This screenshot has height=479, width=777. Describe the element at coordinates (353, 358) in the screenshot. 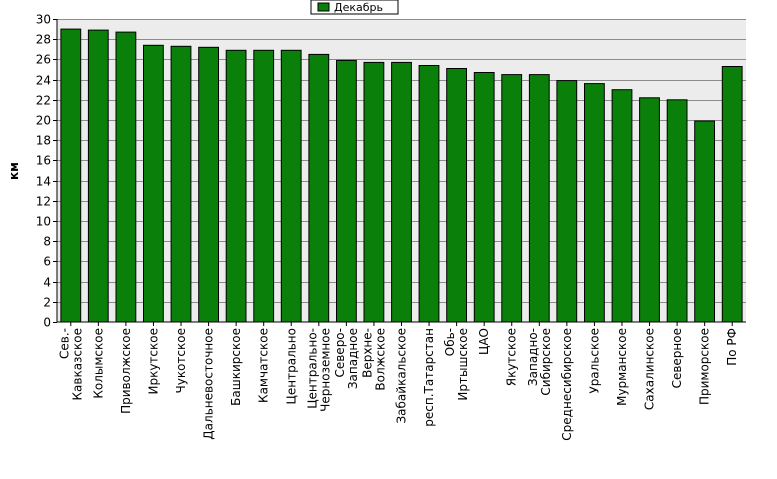

I see `x-category-label: Западное` at that location.